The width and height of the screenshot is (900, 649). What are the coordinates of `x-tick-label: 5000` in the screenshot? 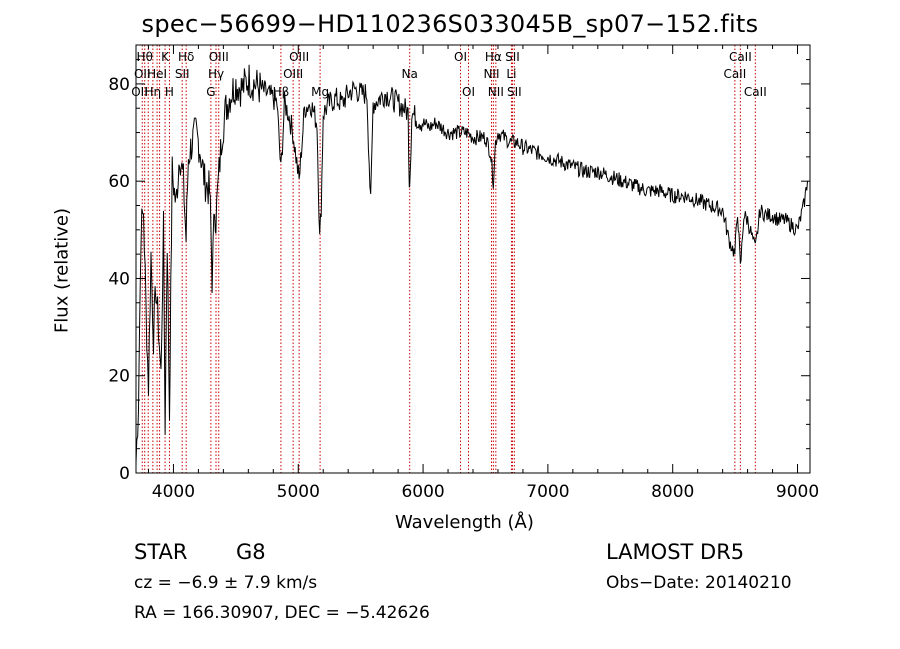 It's located at (298, 492).